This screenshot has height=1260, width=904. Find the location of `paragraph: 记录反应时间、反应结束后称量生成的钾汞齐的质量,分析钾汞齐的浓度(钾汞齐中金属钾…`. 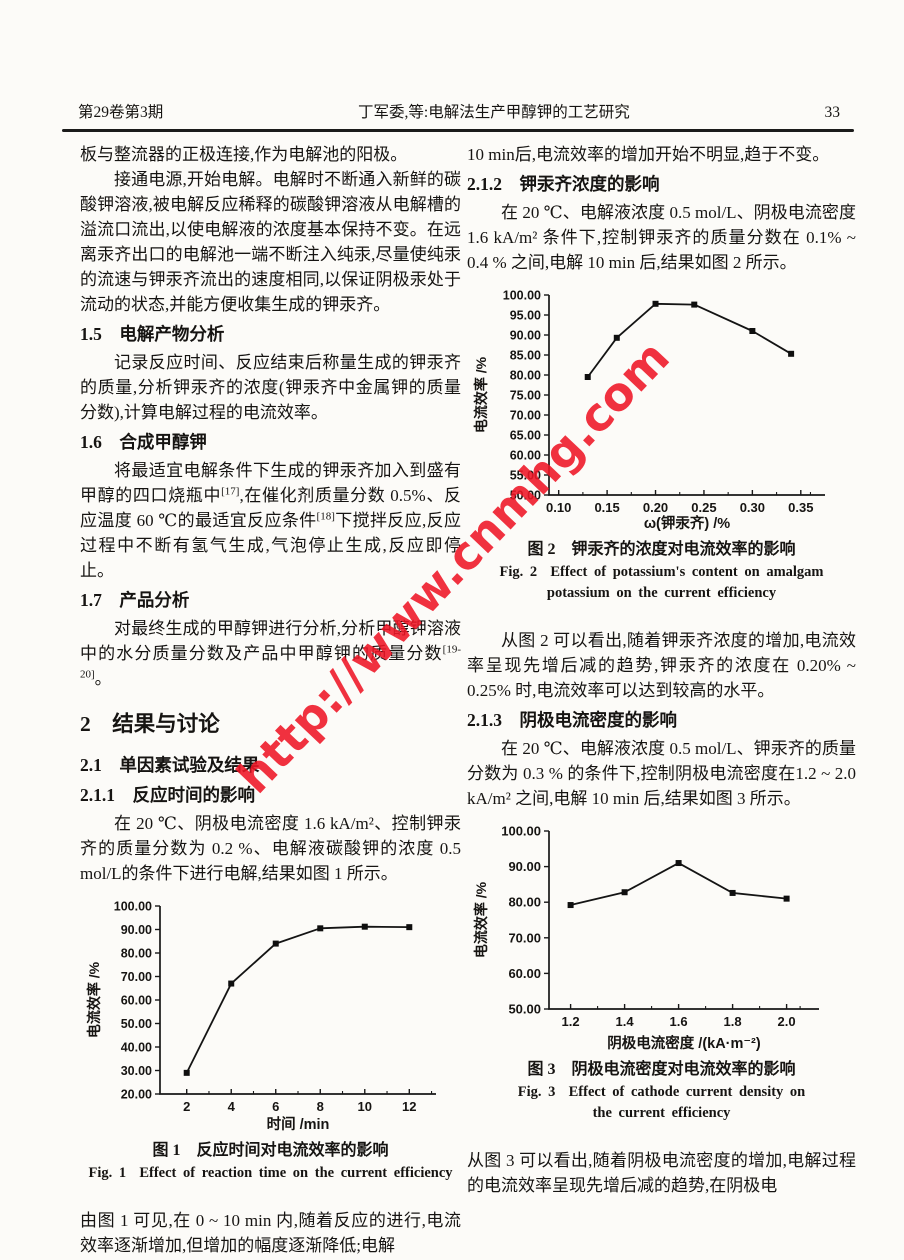

paragraph: 记录反应时间、反应结束后称量生成的钾汞齐的质量,分析钾汞齐的浓度(钾汞齐中金属钾… is located at coordinates (270, 387).